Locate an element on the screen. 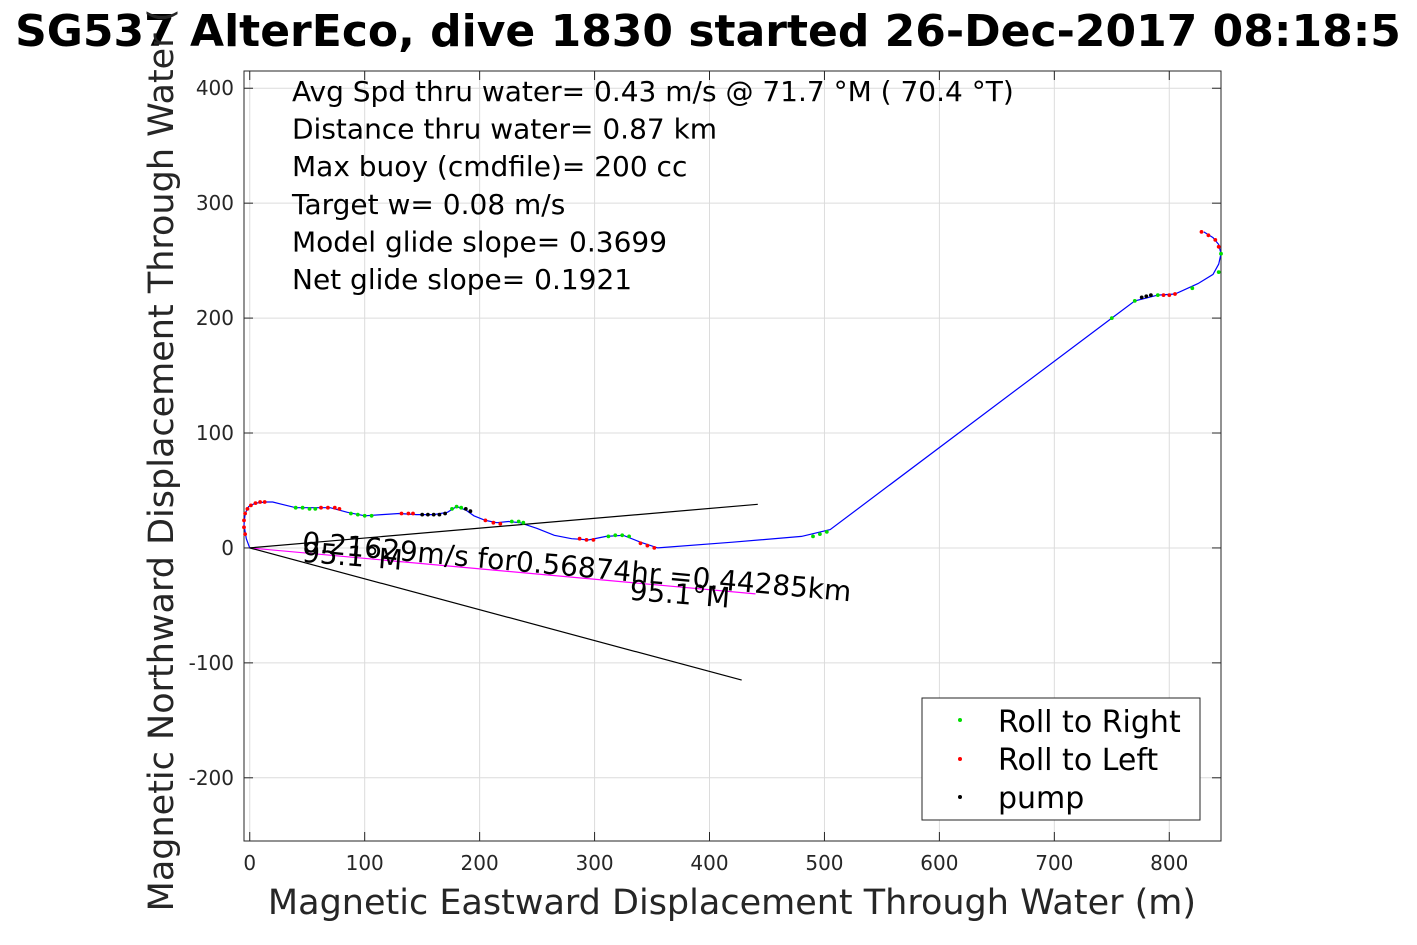 The height and width of the screenshot is (945, 1417). legend-roll-right-label: Roll to Right is located at coordinates (1089, 722).